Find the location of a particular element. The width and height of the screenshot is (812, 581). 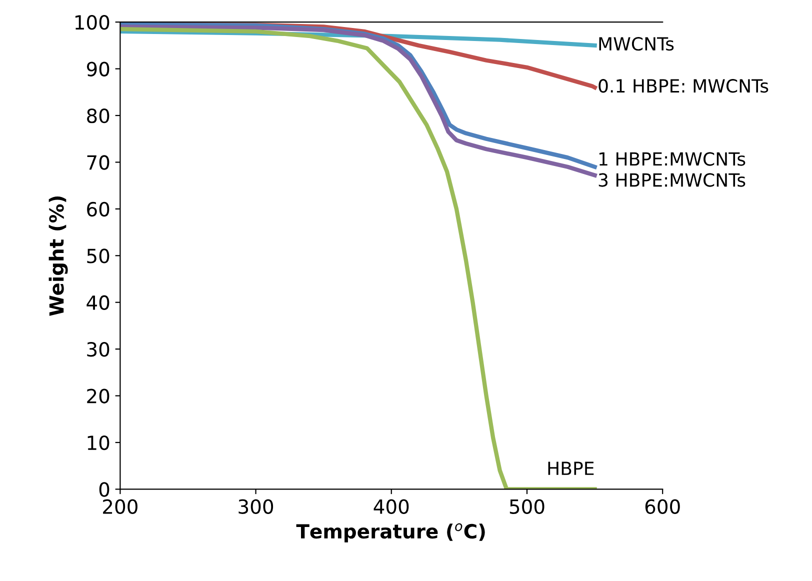

x-tick-label: 400 is located at coordinates (391, 506).